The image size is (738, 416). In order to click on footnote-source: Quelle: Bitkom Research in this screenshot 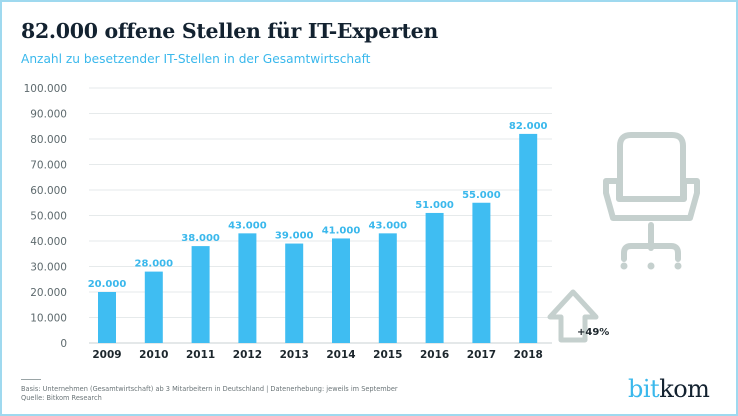, I will do `click(61, 398)`.